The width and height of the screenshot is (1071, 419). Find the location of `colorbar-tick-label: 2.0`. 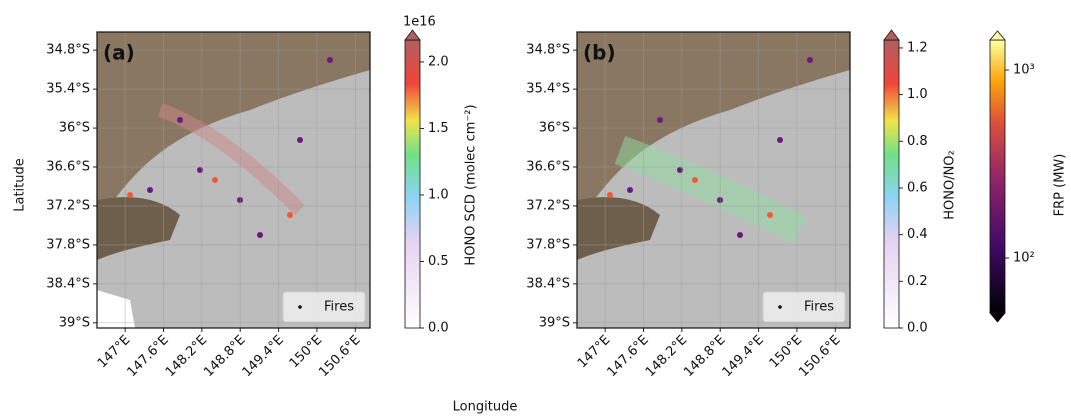

colorbar-tick-label: 2.0 is located at coordinates (438, 61).